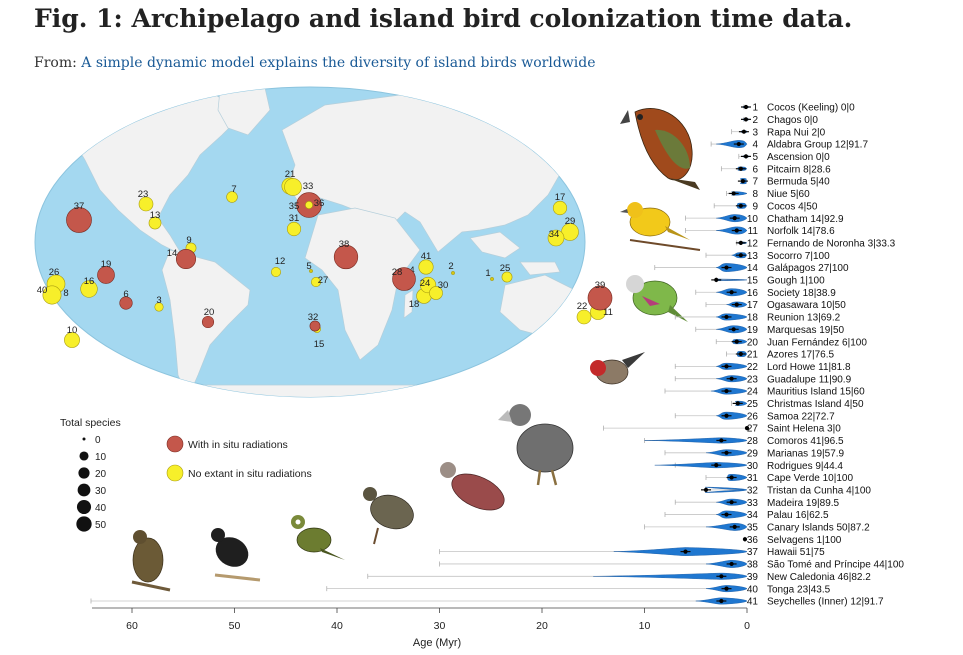  I want to click on legend-size-label-20: 20, so click(101, 474).